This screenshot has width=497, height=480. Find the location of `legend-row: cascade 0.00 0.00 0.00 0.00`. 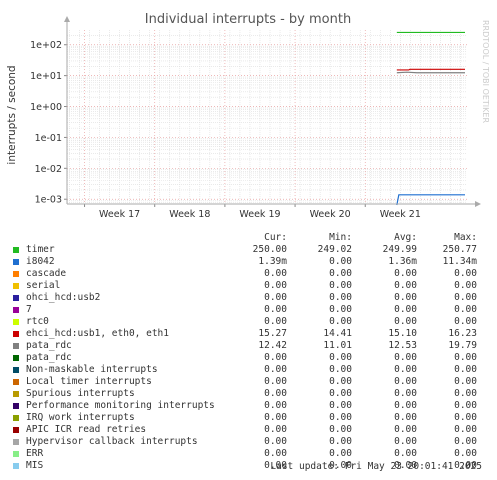

legend-row: cascade 0.00 0.00 0.00 0.00 is located at coordinates (248, 274).